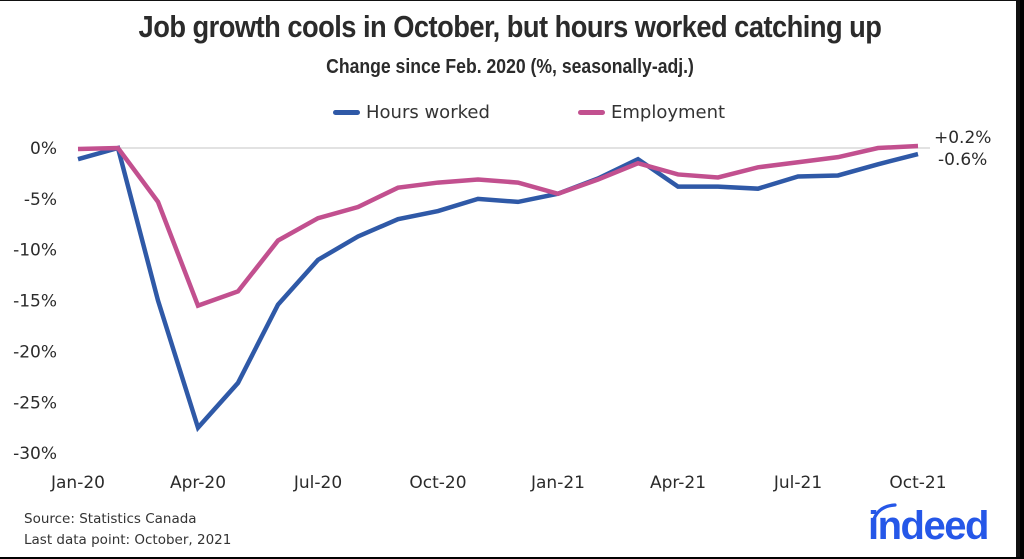 The height and width of the screenshot is (559, 1024). What do you see at coordinates (884, 512) in the screenshot?
I see `indeed-logo-arc-icon` at bounding box center [884, 512].